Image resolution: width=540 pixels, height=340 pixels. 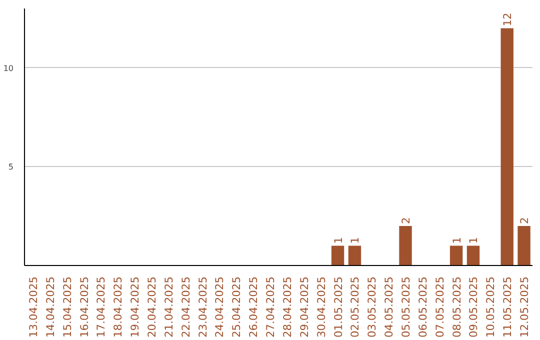 I want to click on x-tick-label: 20.04.2025, so click(x=152, y=307).